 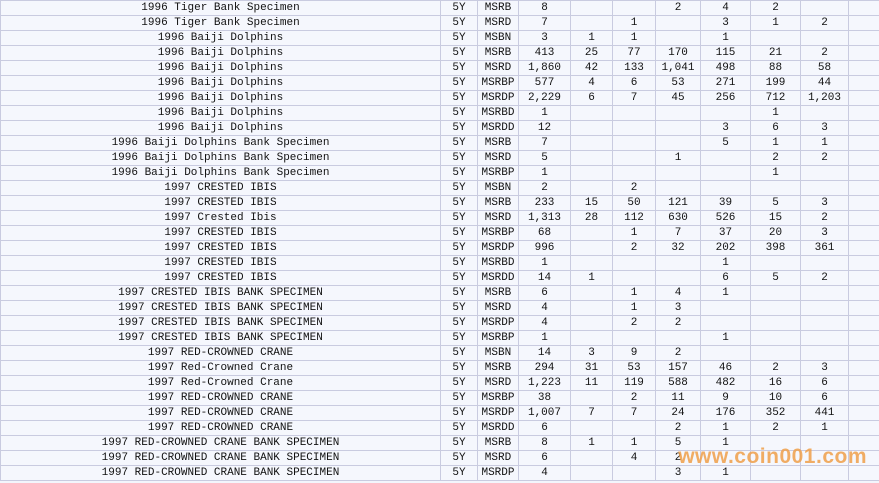 I want to click on table-cell: 20, so click(x=775, y=233).